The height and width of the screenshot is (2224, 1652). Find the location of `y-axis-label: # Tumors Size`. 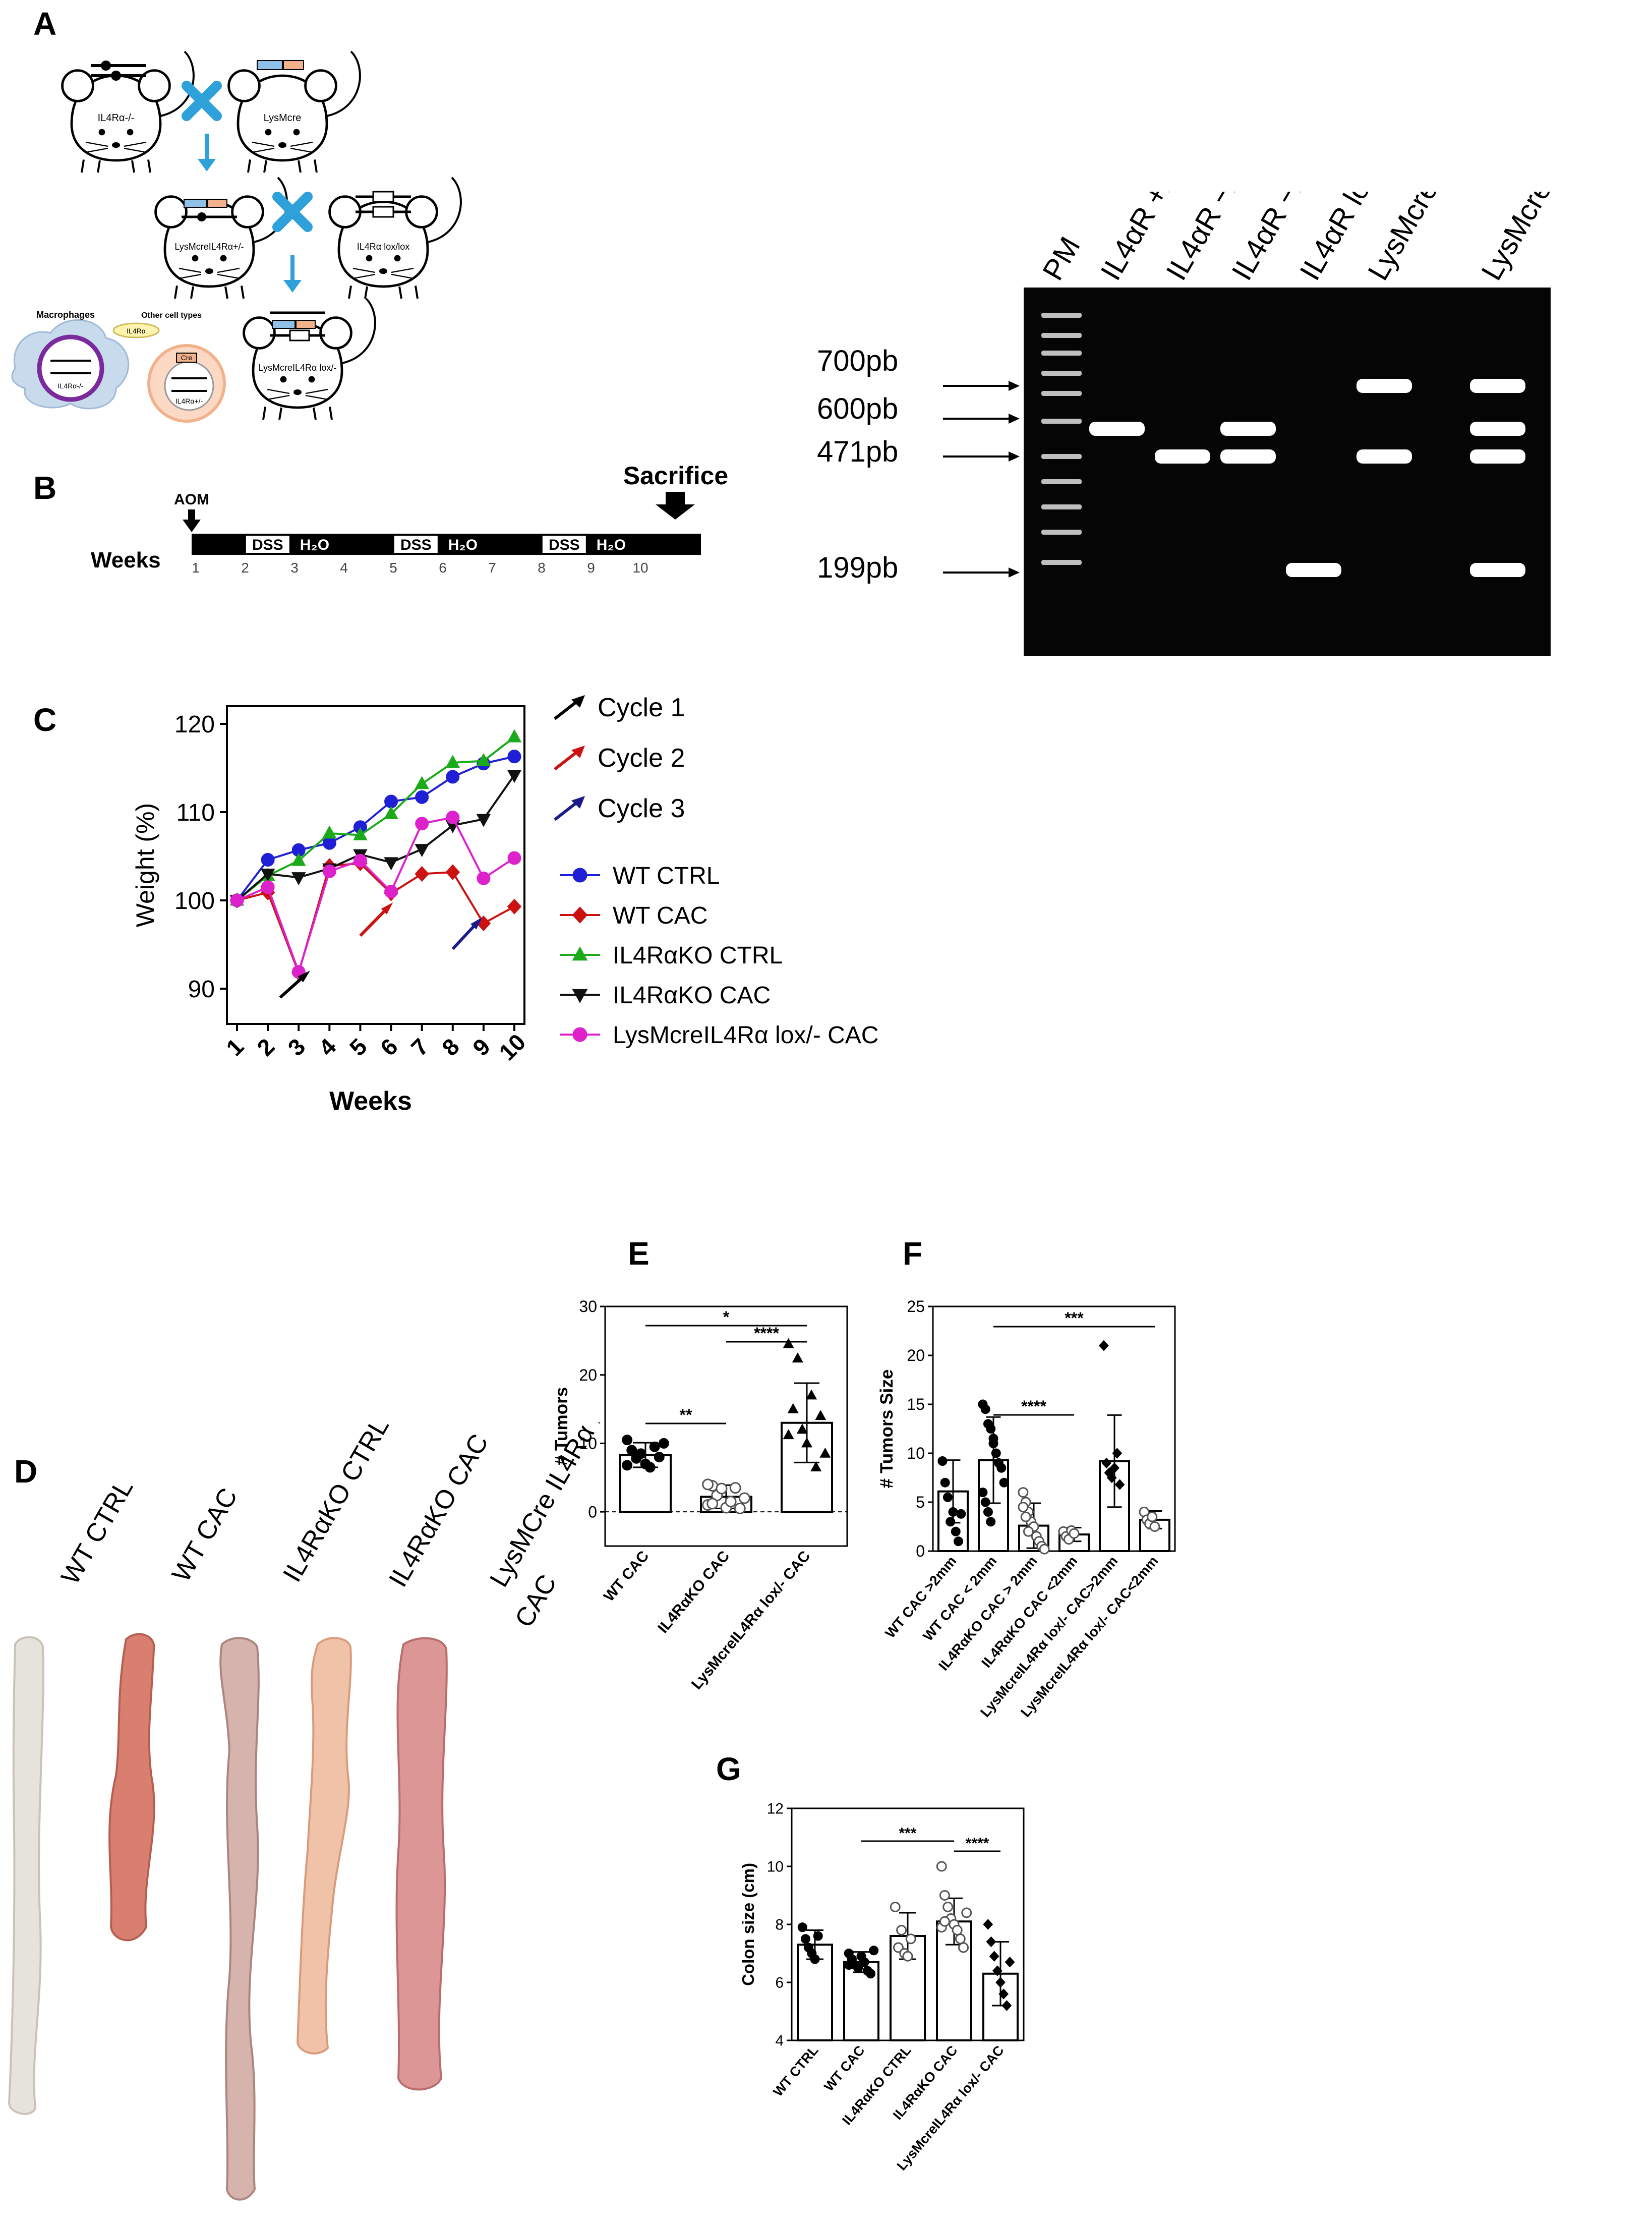

y-axis-label: # Tumors Size is located at coordinates (887, 1429).